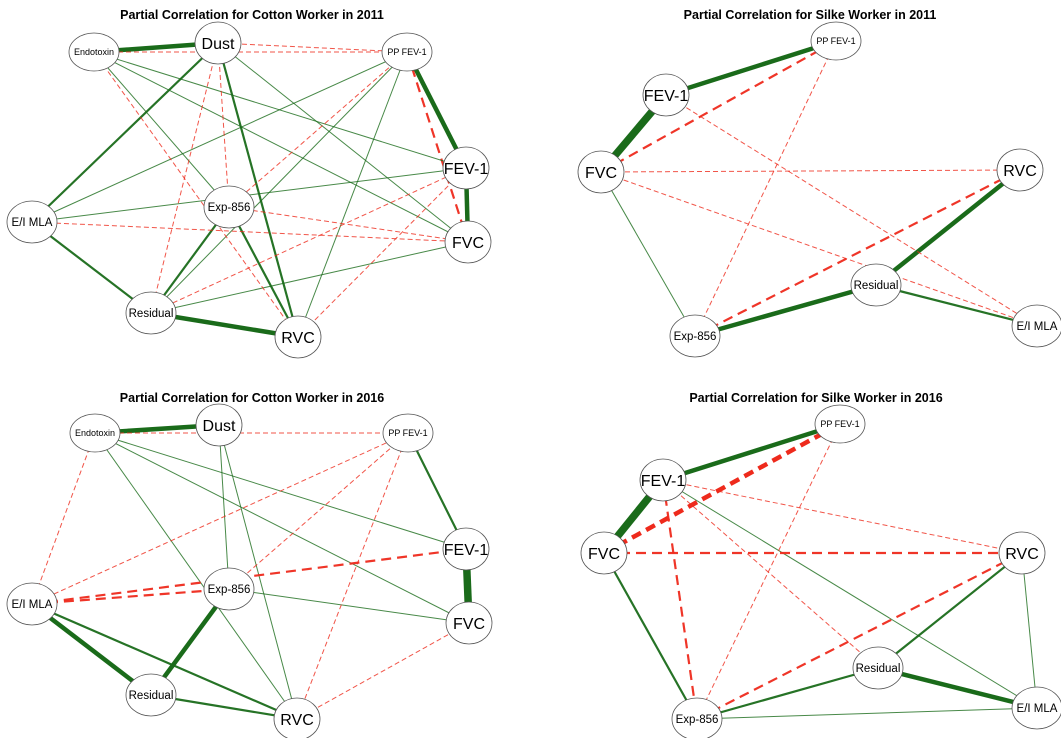 The height and width of the screenshot is (738, 1061). Describe the element at coordinates (680, 599) in the screenshot. I see `edge-fev1-exp856` at that location.